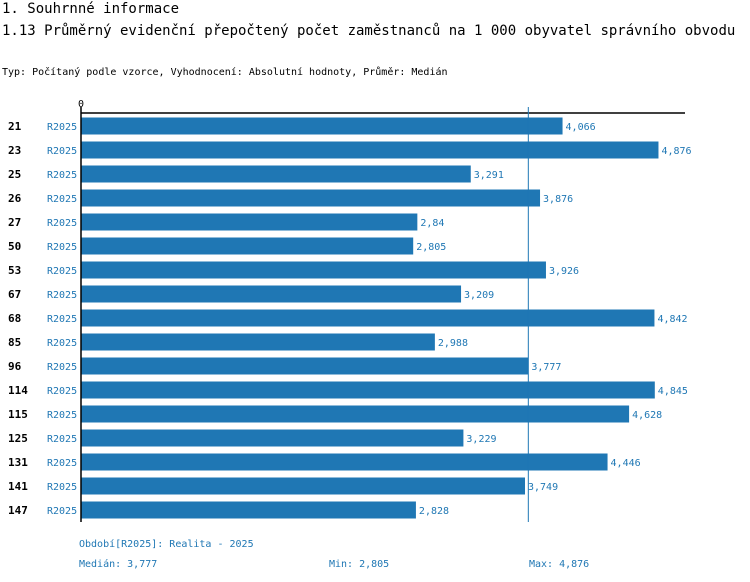  Describe the element at coordinates (15, 198) in the screenshot. I see `category-label: 26` at that location.